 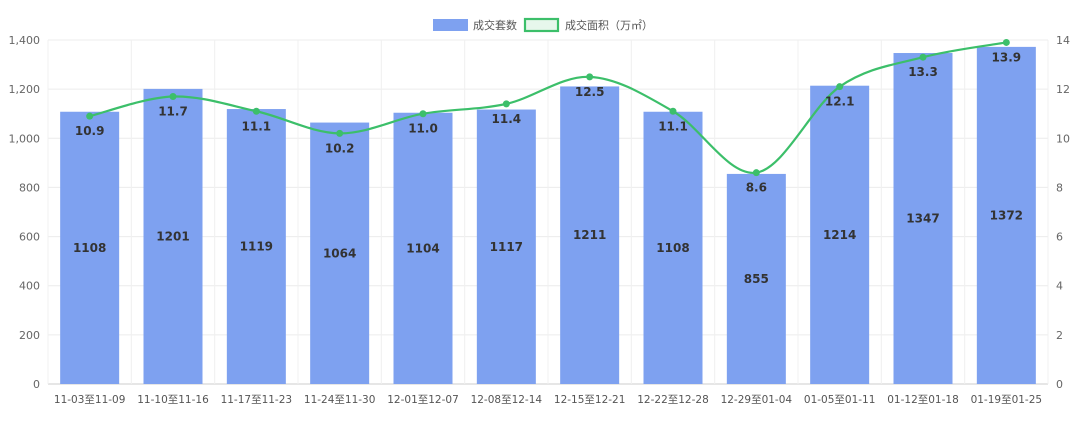 What do you see at coordinates (423, 400) in the screenshot?
I see `x-tick-label: 12-01至12-07` at bounding box center [423, 400].